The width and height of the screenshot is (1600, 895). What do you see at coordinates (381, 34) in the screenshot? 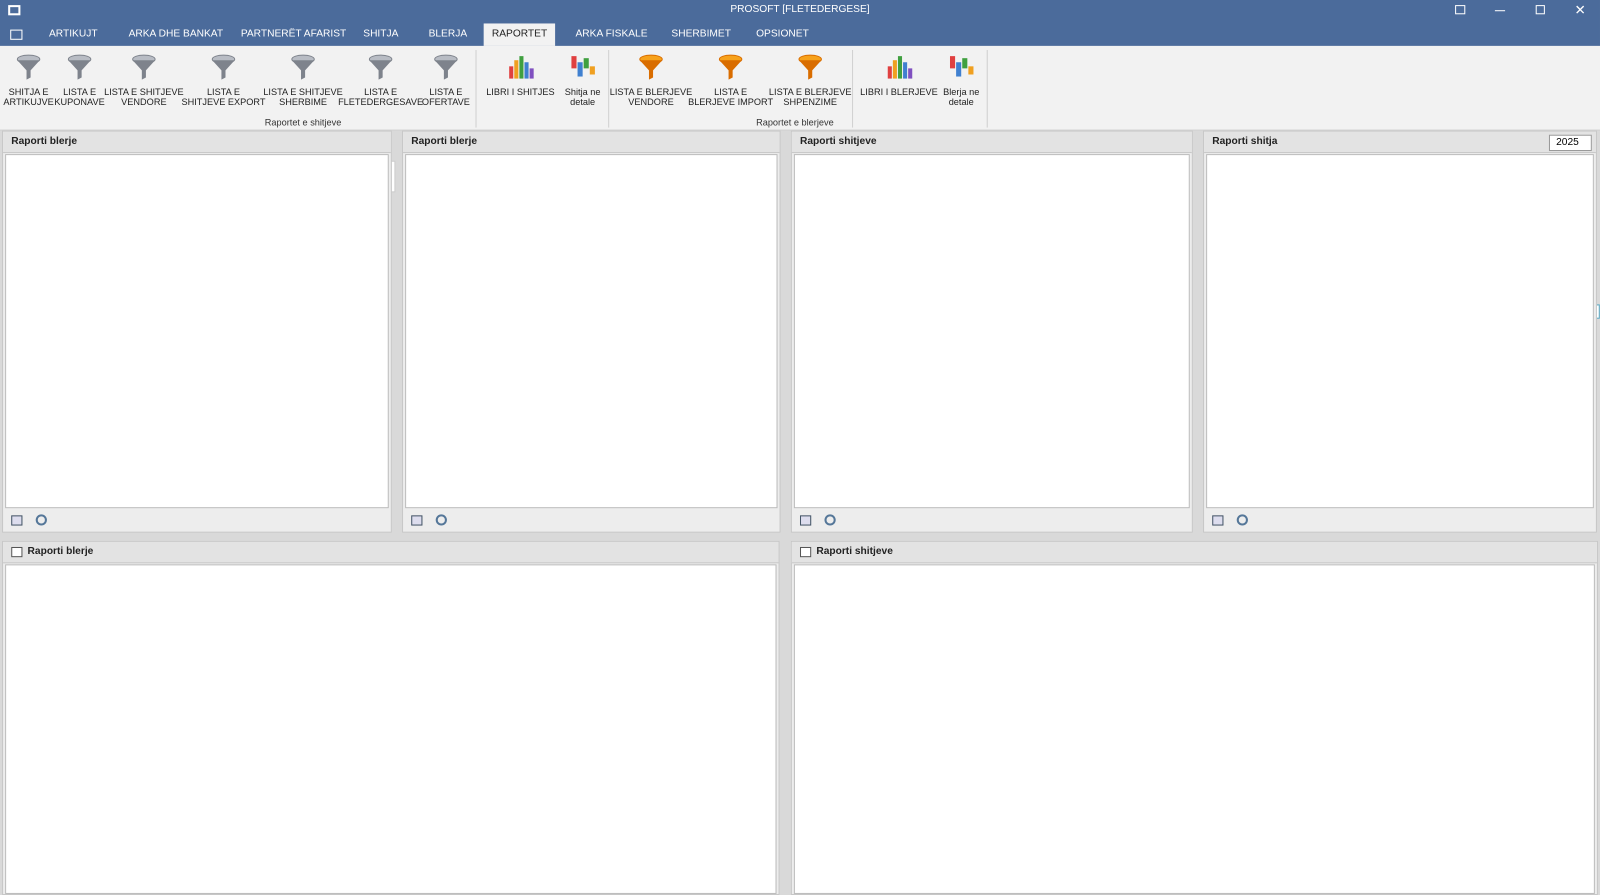
I see `tab: SHITJA` at bounding box center [381, 34].